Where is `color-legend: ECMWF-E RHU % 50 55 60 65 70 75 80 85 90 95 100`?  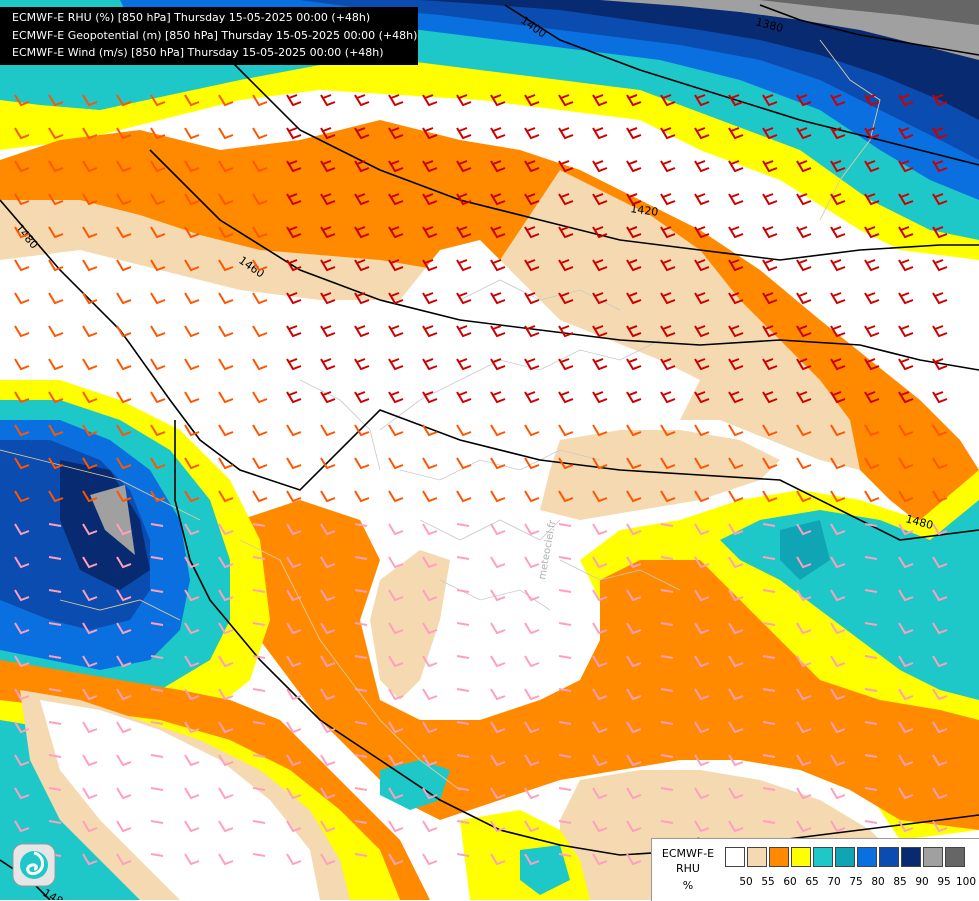 color-legend: ECMWF-E RHU % 50 55 60 65 70 75 80 85 90 95 100 is located at coordinates (815, 869).